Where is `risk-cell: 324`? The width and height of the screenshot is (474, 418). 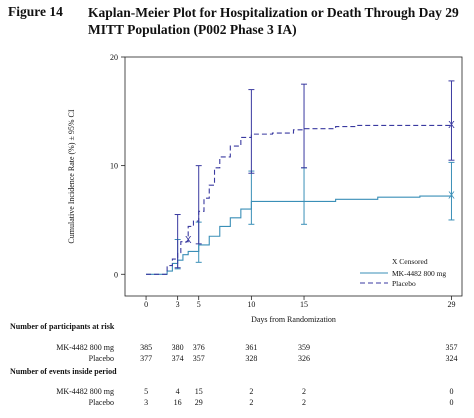
risk-cell: 324 is located at coordinates (451, 358).